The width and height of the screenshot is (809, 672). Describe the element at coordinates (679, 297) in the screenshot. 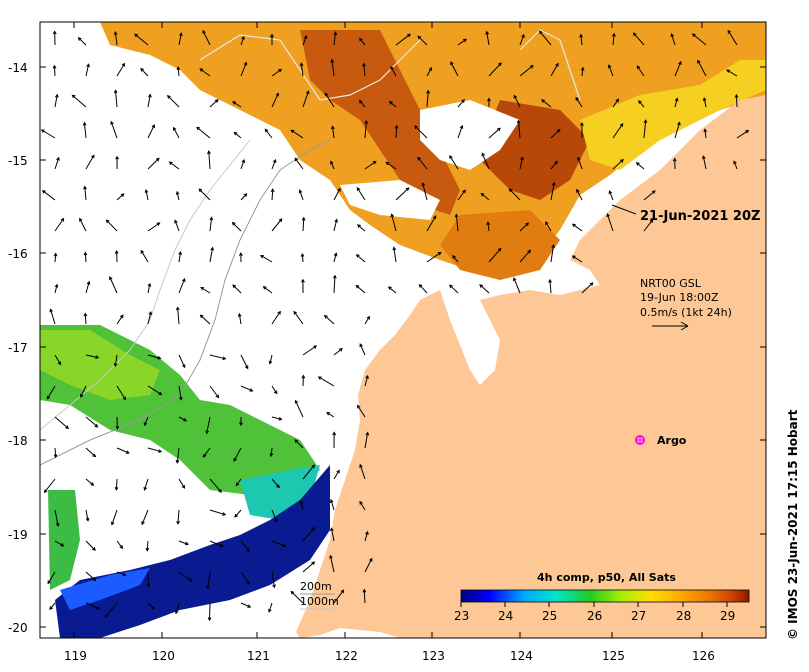

I see `current-legend-time: 19-Jun 18:00Z` at that location.